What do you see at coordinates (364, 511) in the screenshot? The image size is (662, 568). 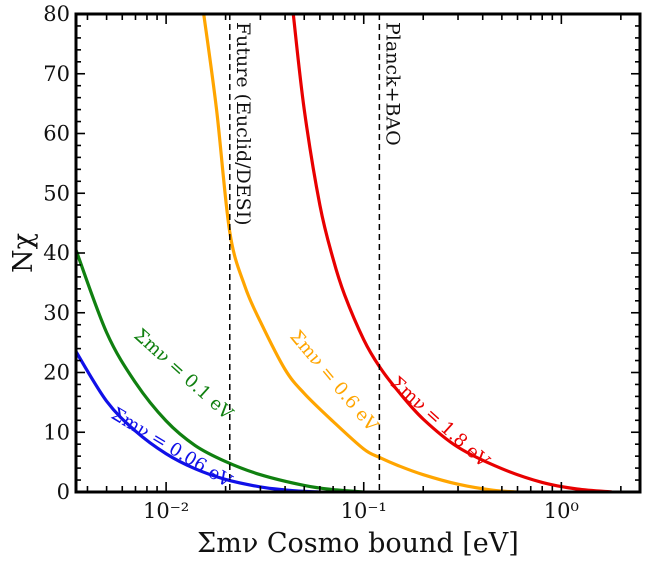 I see `x-tick-label-1: 10⁻¹` at bounding box center [364, 511].